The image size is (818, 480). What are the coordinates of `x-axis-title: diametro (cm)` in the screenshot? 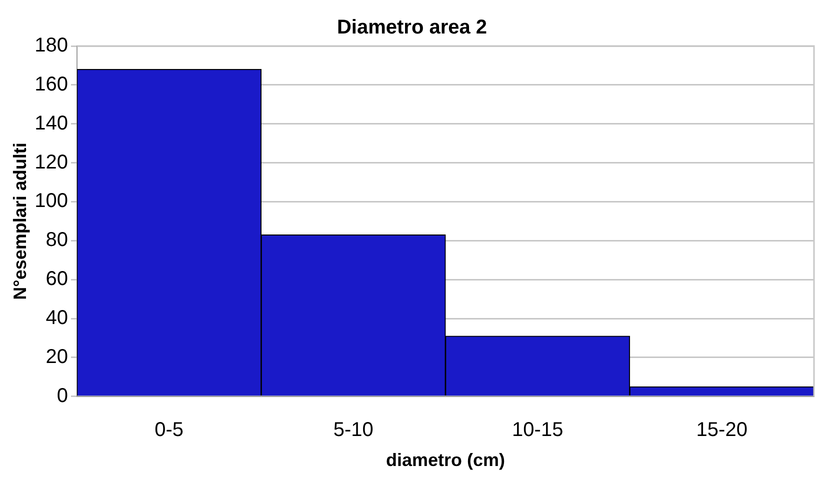 It's located at (445, 460).